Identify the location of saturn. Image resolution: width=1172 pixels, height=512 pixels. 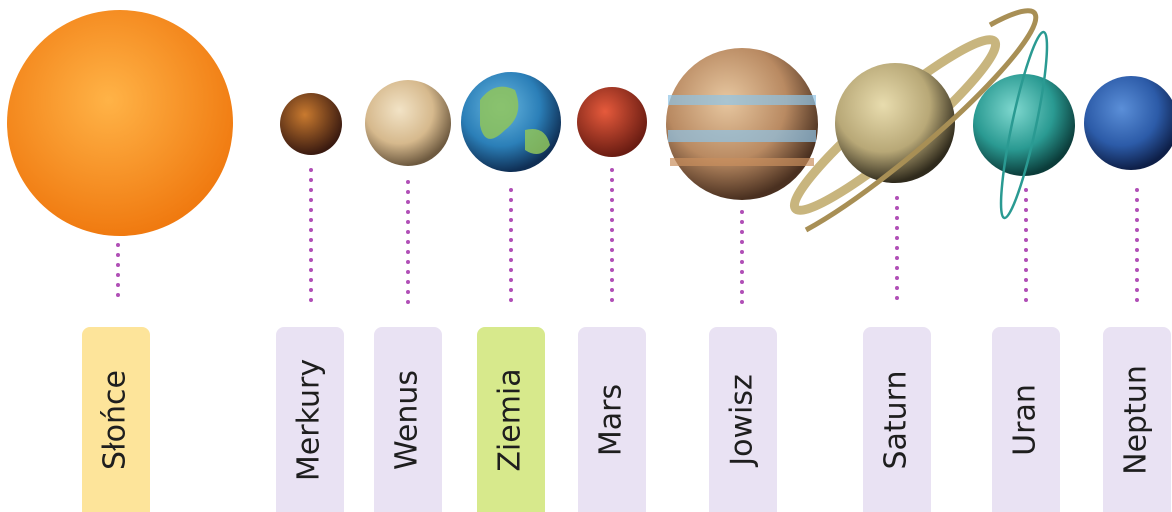
(895, 123).